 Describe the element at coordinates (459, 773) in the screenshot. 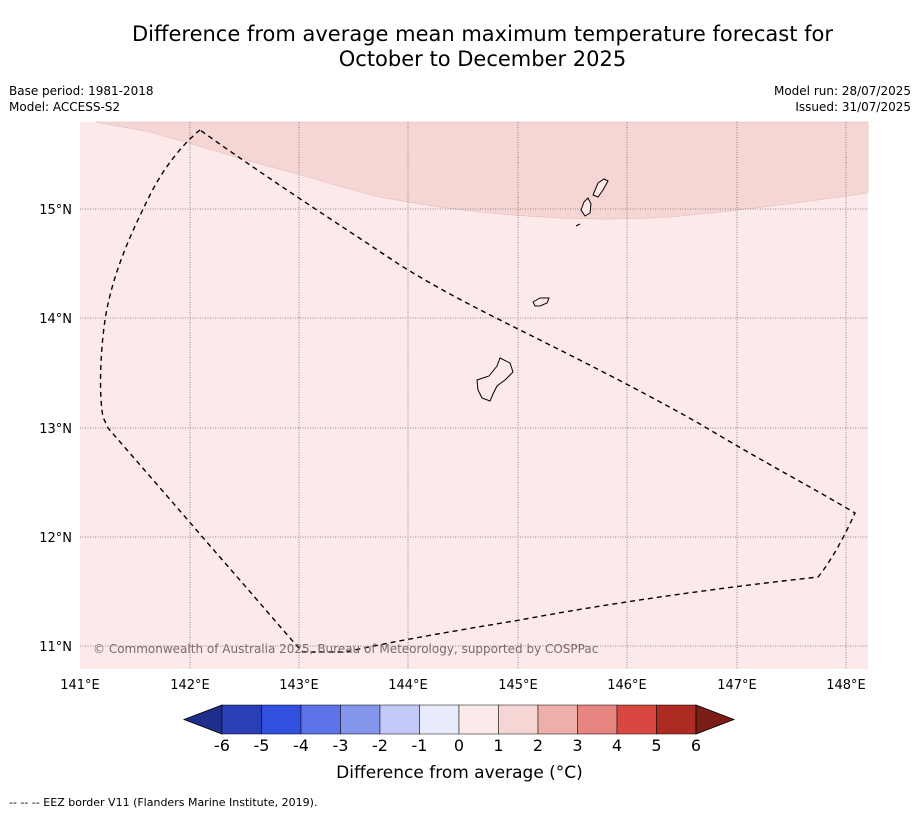

I see `colorbar-label: Difference from average (°C)` at that location.